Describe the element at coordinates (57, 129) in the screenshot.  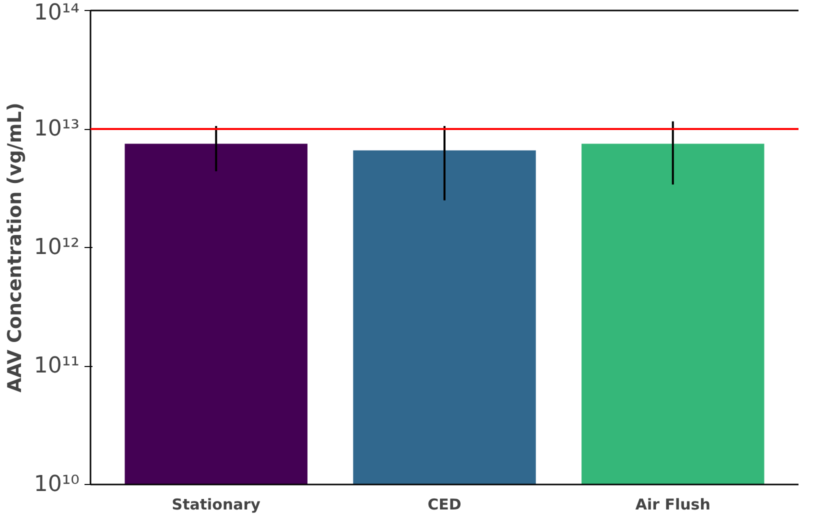
I see `y-tick-label: 10¹³` at that location.